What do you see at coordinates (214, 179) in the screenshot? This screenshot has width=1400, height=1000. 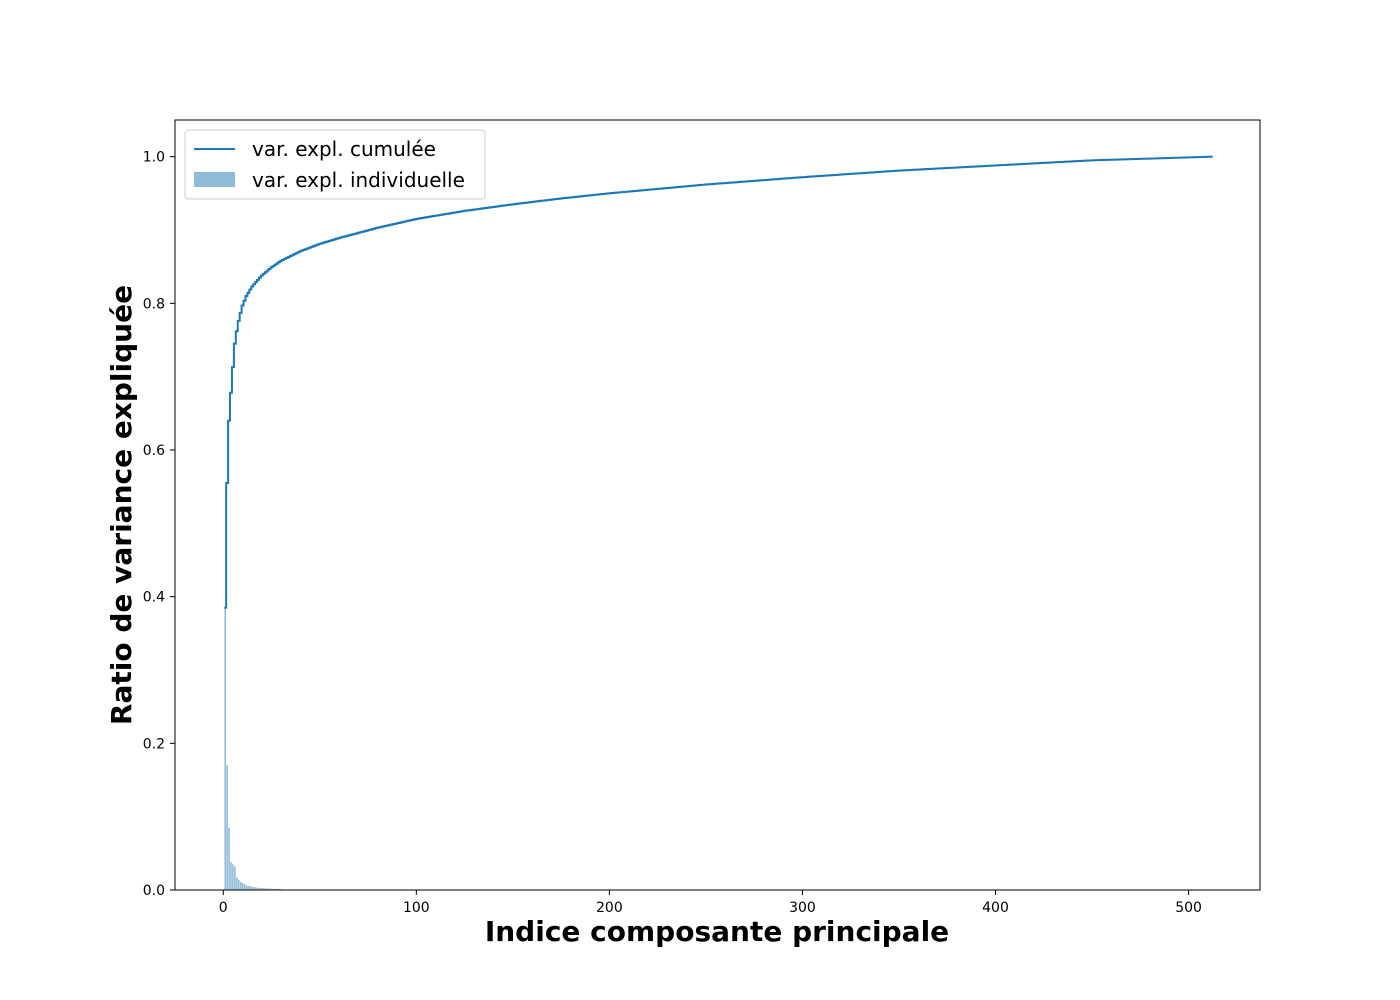 I see `legend-bar-swatch` at bounding box center [214, 179].